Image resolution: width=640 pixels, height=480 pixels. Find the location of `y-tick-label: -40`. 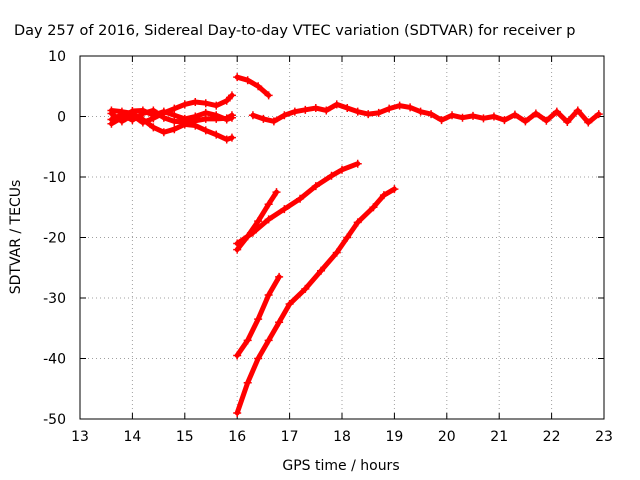

y-tick-label: -40 is located at coordinates (54, 360).